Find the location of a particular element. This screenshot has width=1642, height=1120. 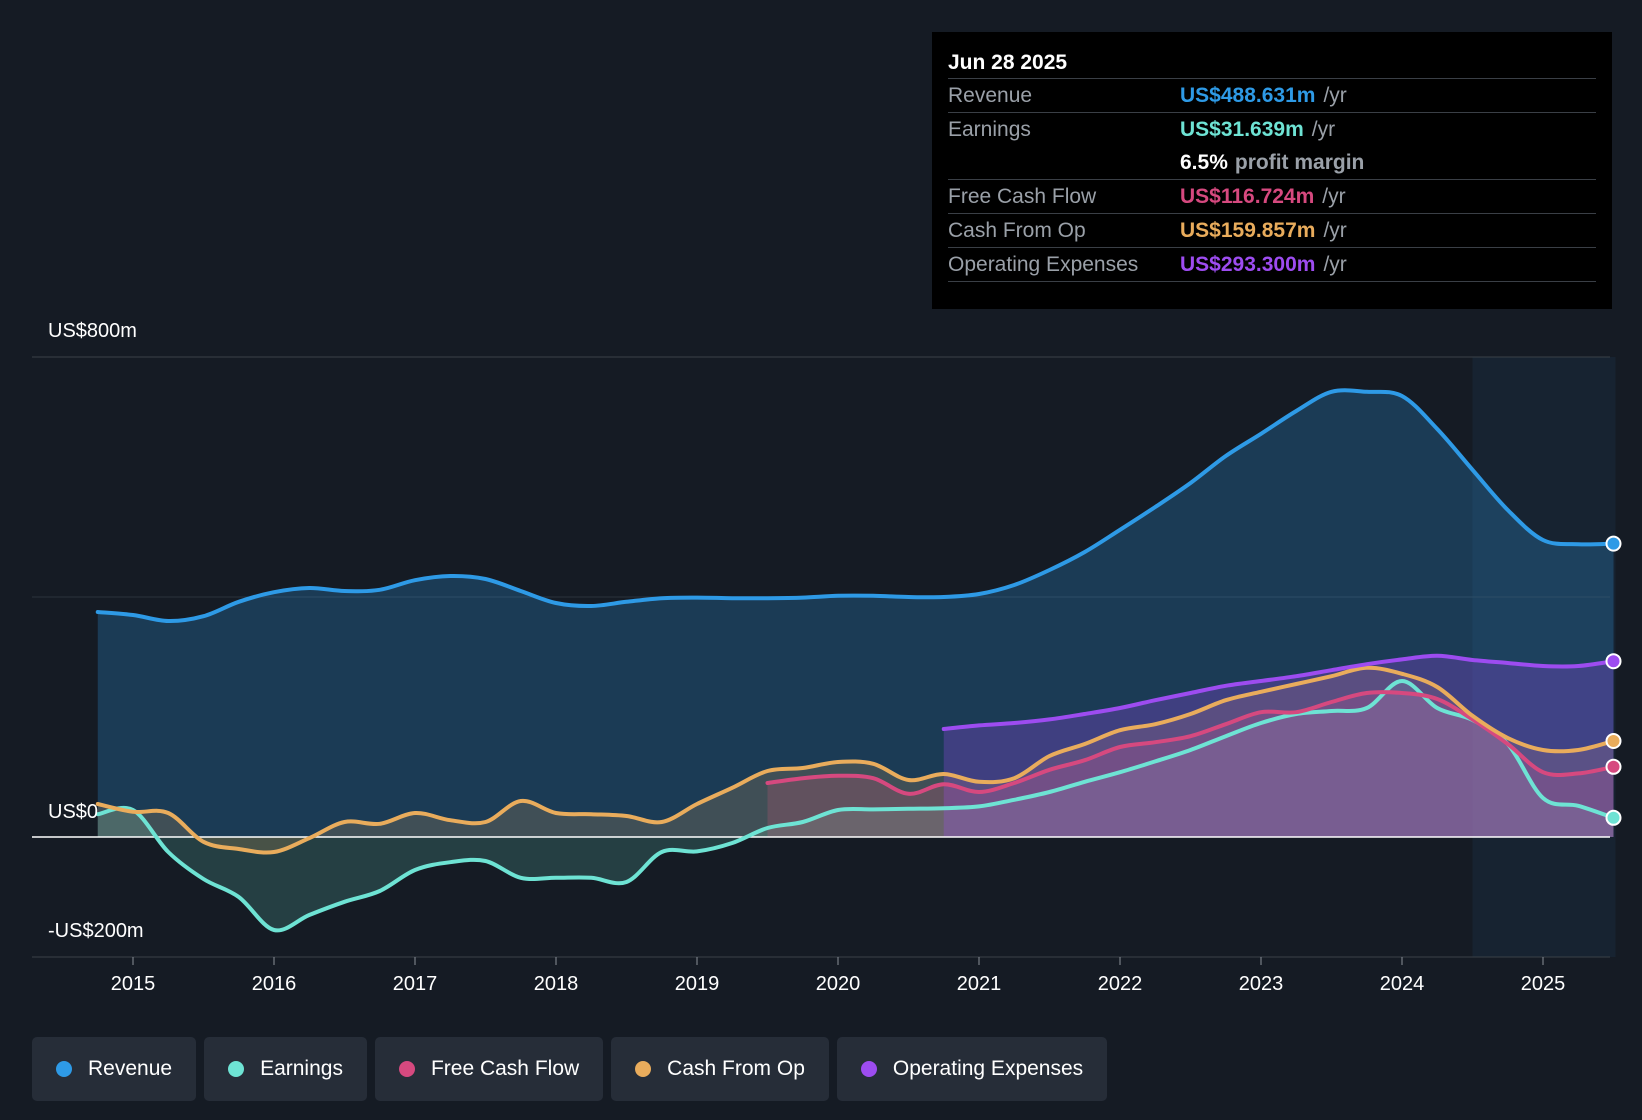

tooltip-label: Earnings is located at coordinates (989, 129).